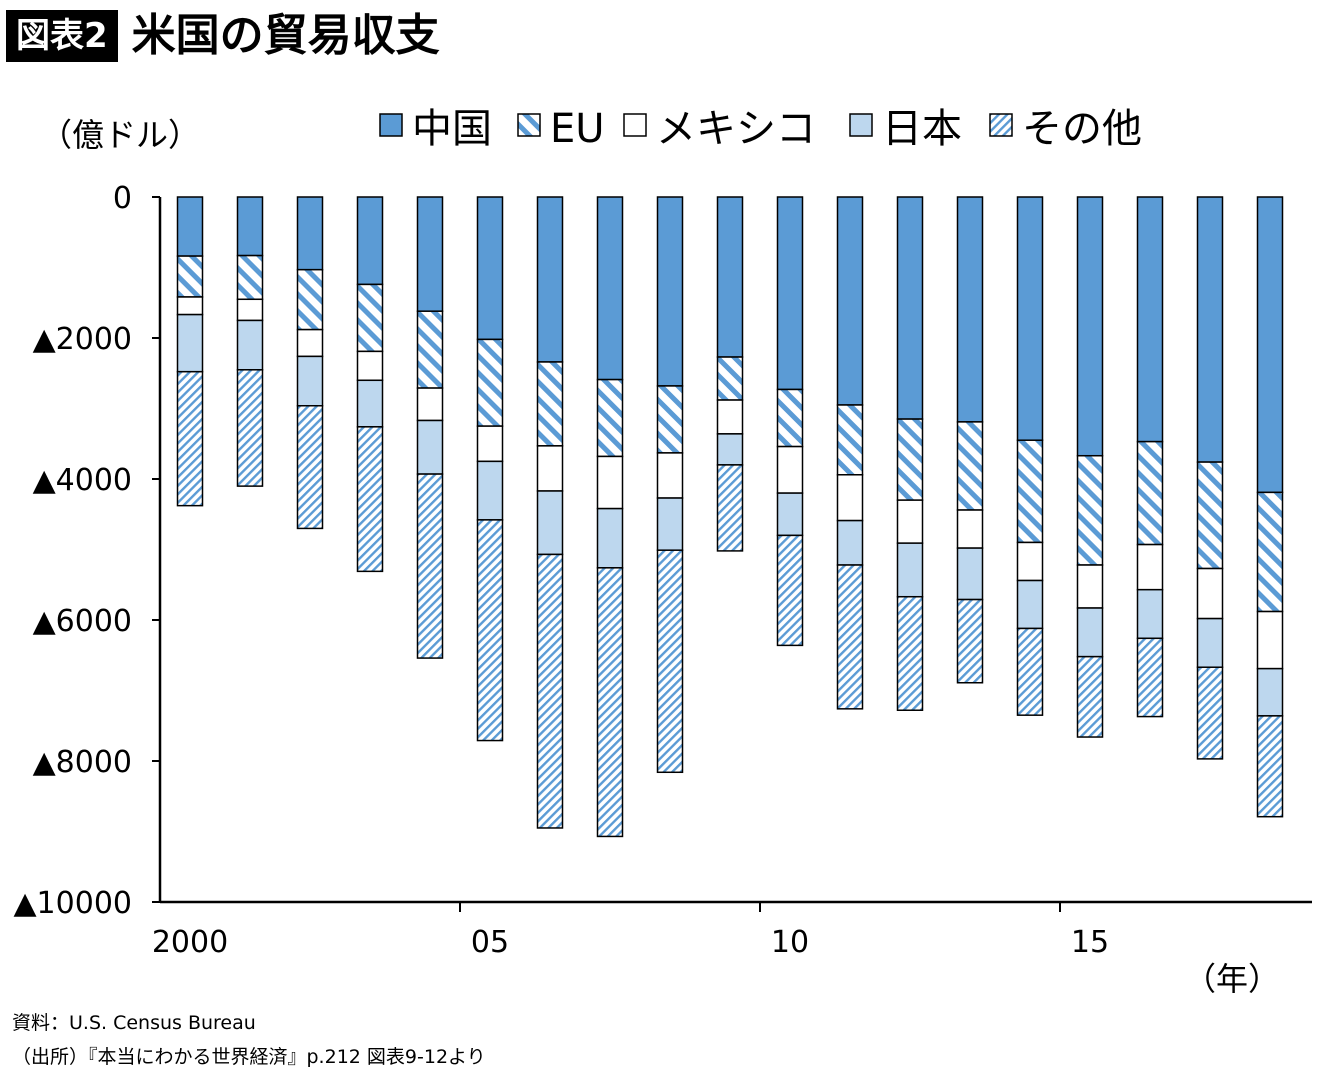 This screenshot has height=1076, width=1340. I want to click on figure-title: 図表2 米国の貿易収支, so click(223, 36).